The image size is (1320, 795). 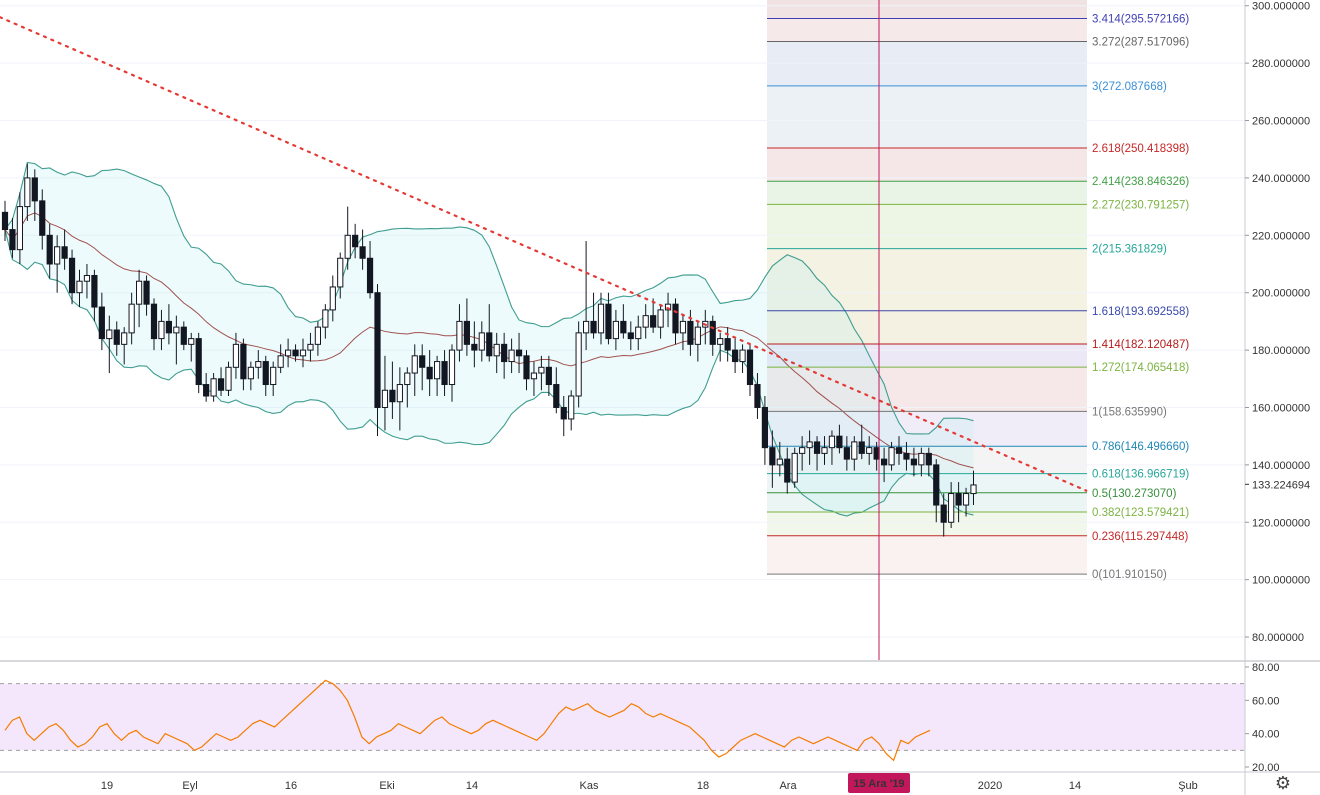 What do you see at coordinates (1266, 701) in the screenshot?
I see `rsi-tick-label: 60.00` at bounding box center [1266, 701].